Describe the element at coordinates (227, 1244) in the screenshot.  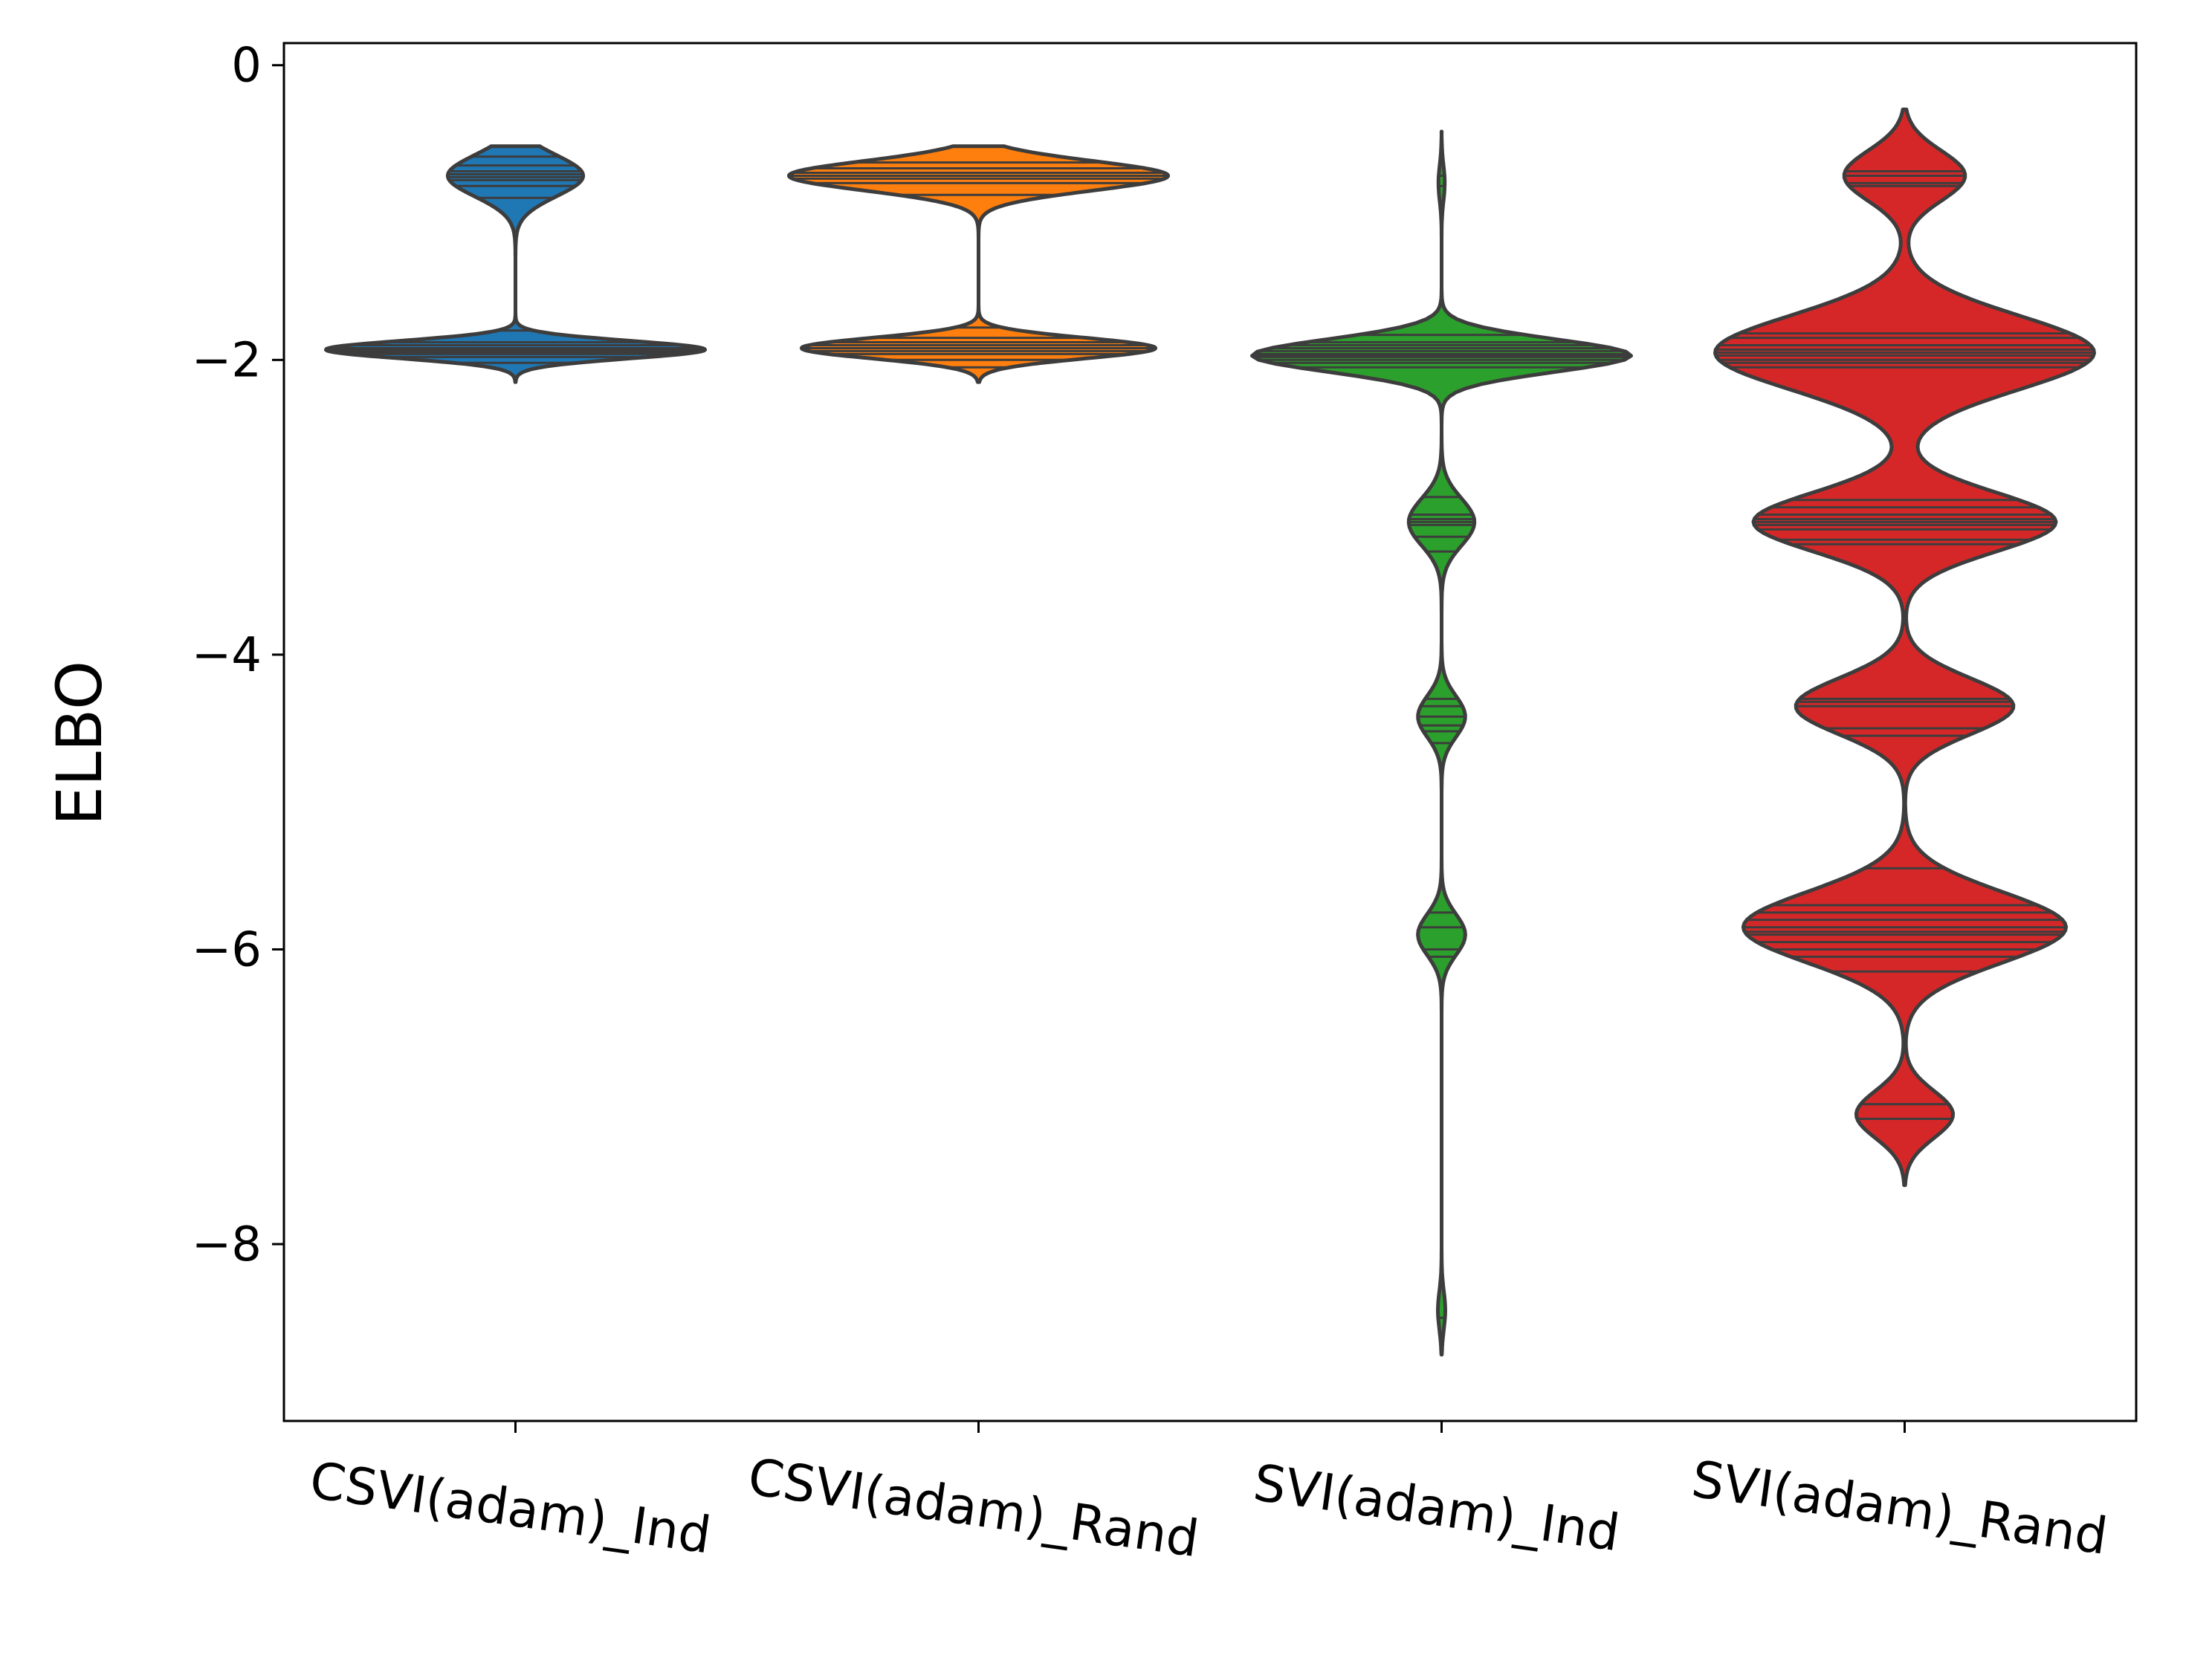
I see `y-tick-label: −8` at that location.